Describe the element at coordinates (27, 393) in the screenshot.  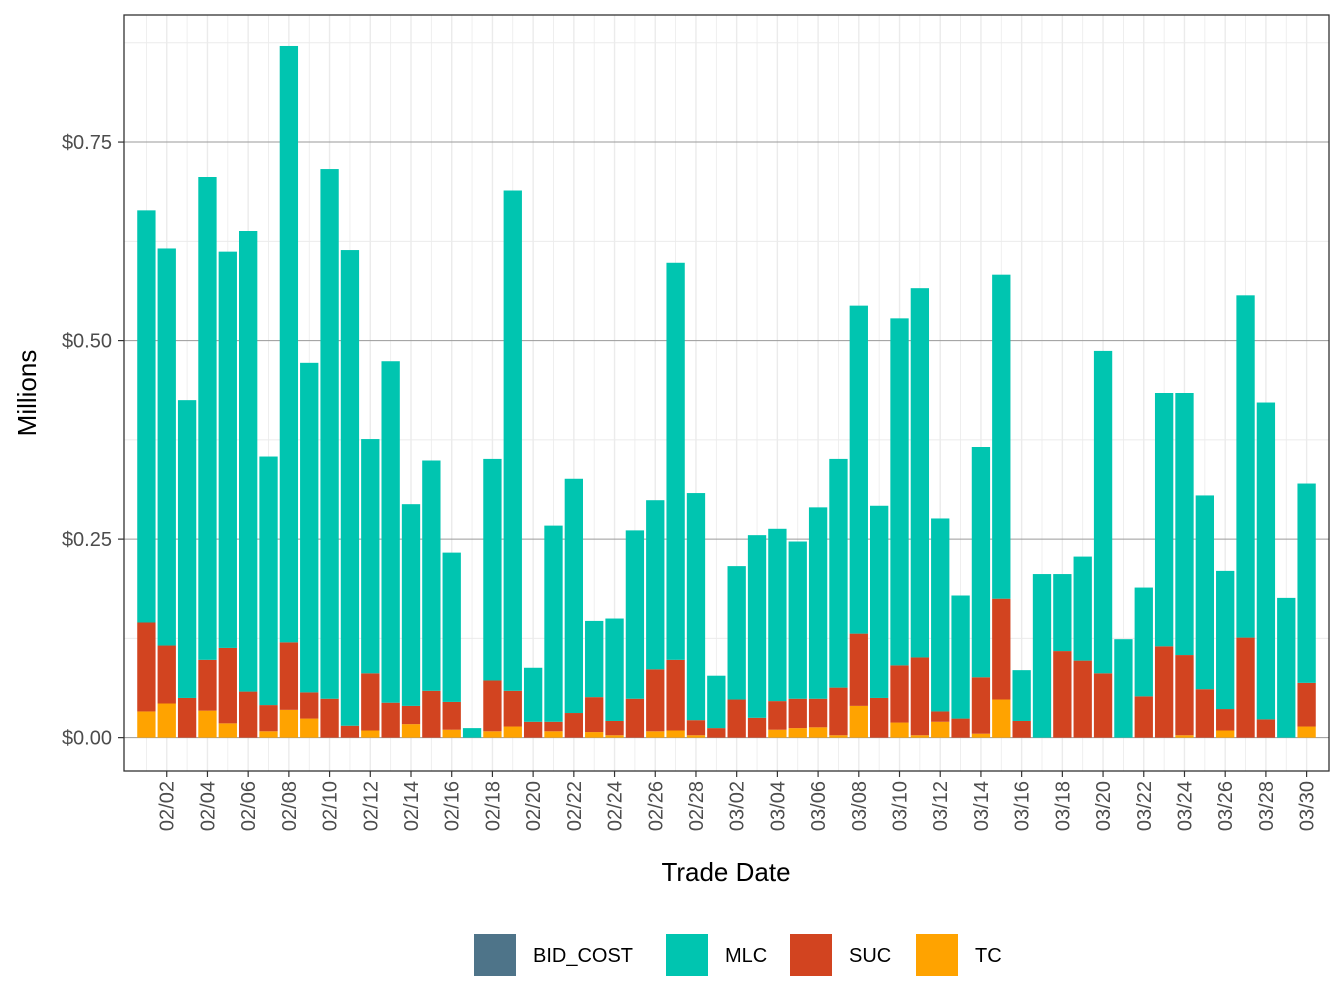
I see `y-axis-title: Millions` at that location.